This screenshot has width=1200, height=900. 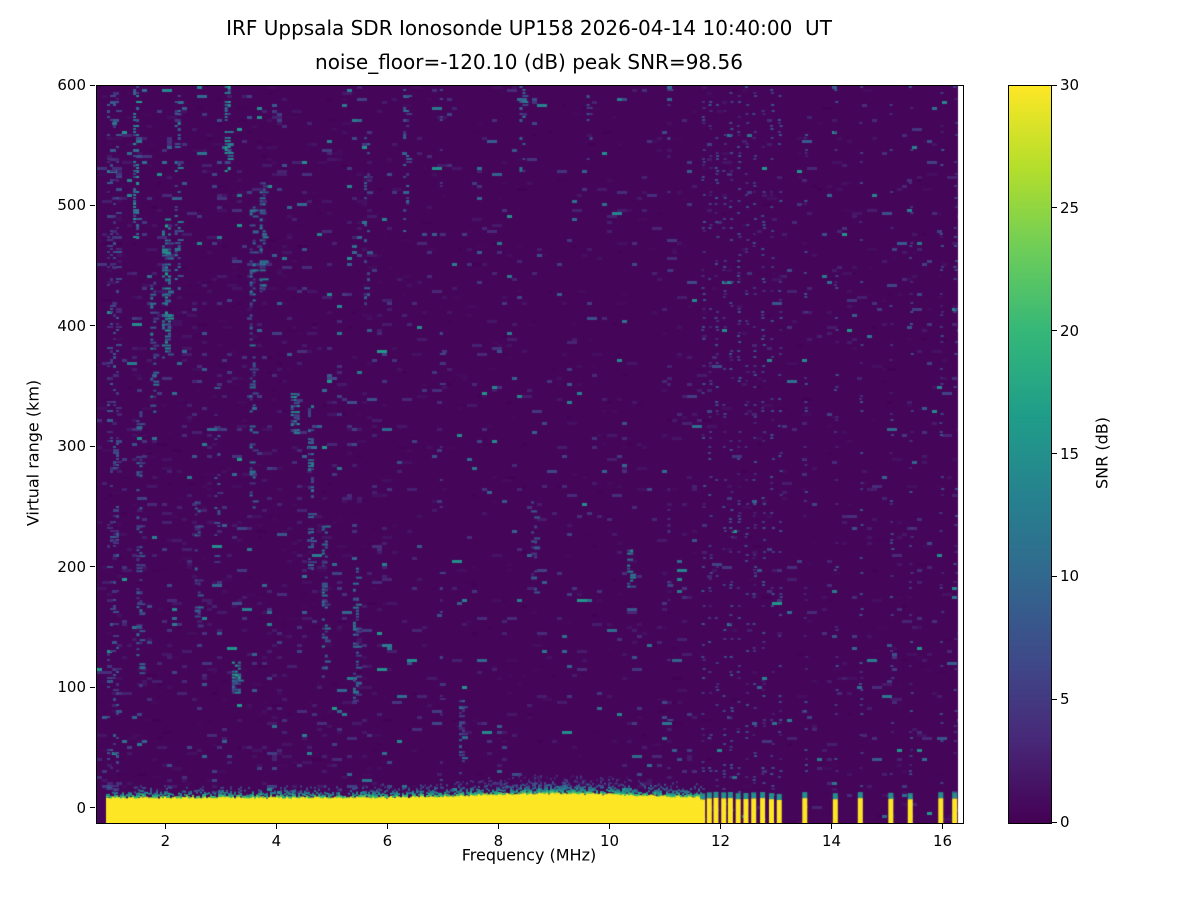 I want to click on y-tick-label: 600, so click(x=71, y=85).